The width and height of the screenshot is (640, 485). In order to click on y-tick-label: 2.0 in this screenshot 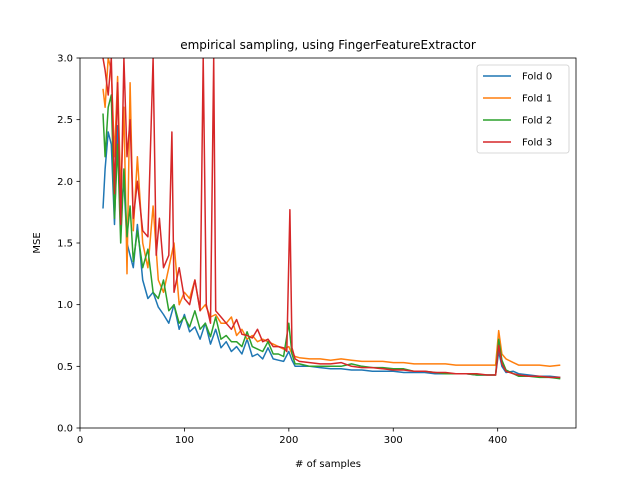, I will do `click(65, 182)`.